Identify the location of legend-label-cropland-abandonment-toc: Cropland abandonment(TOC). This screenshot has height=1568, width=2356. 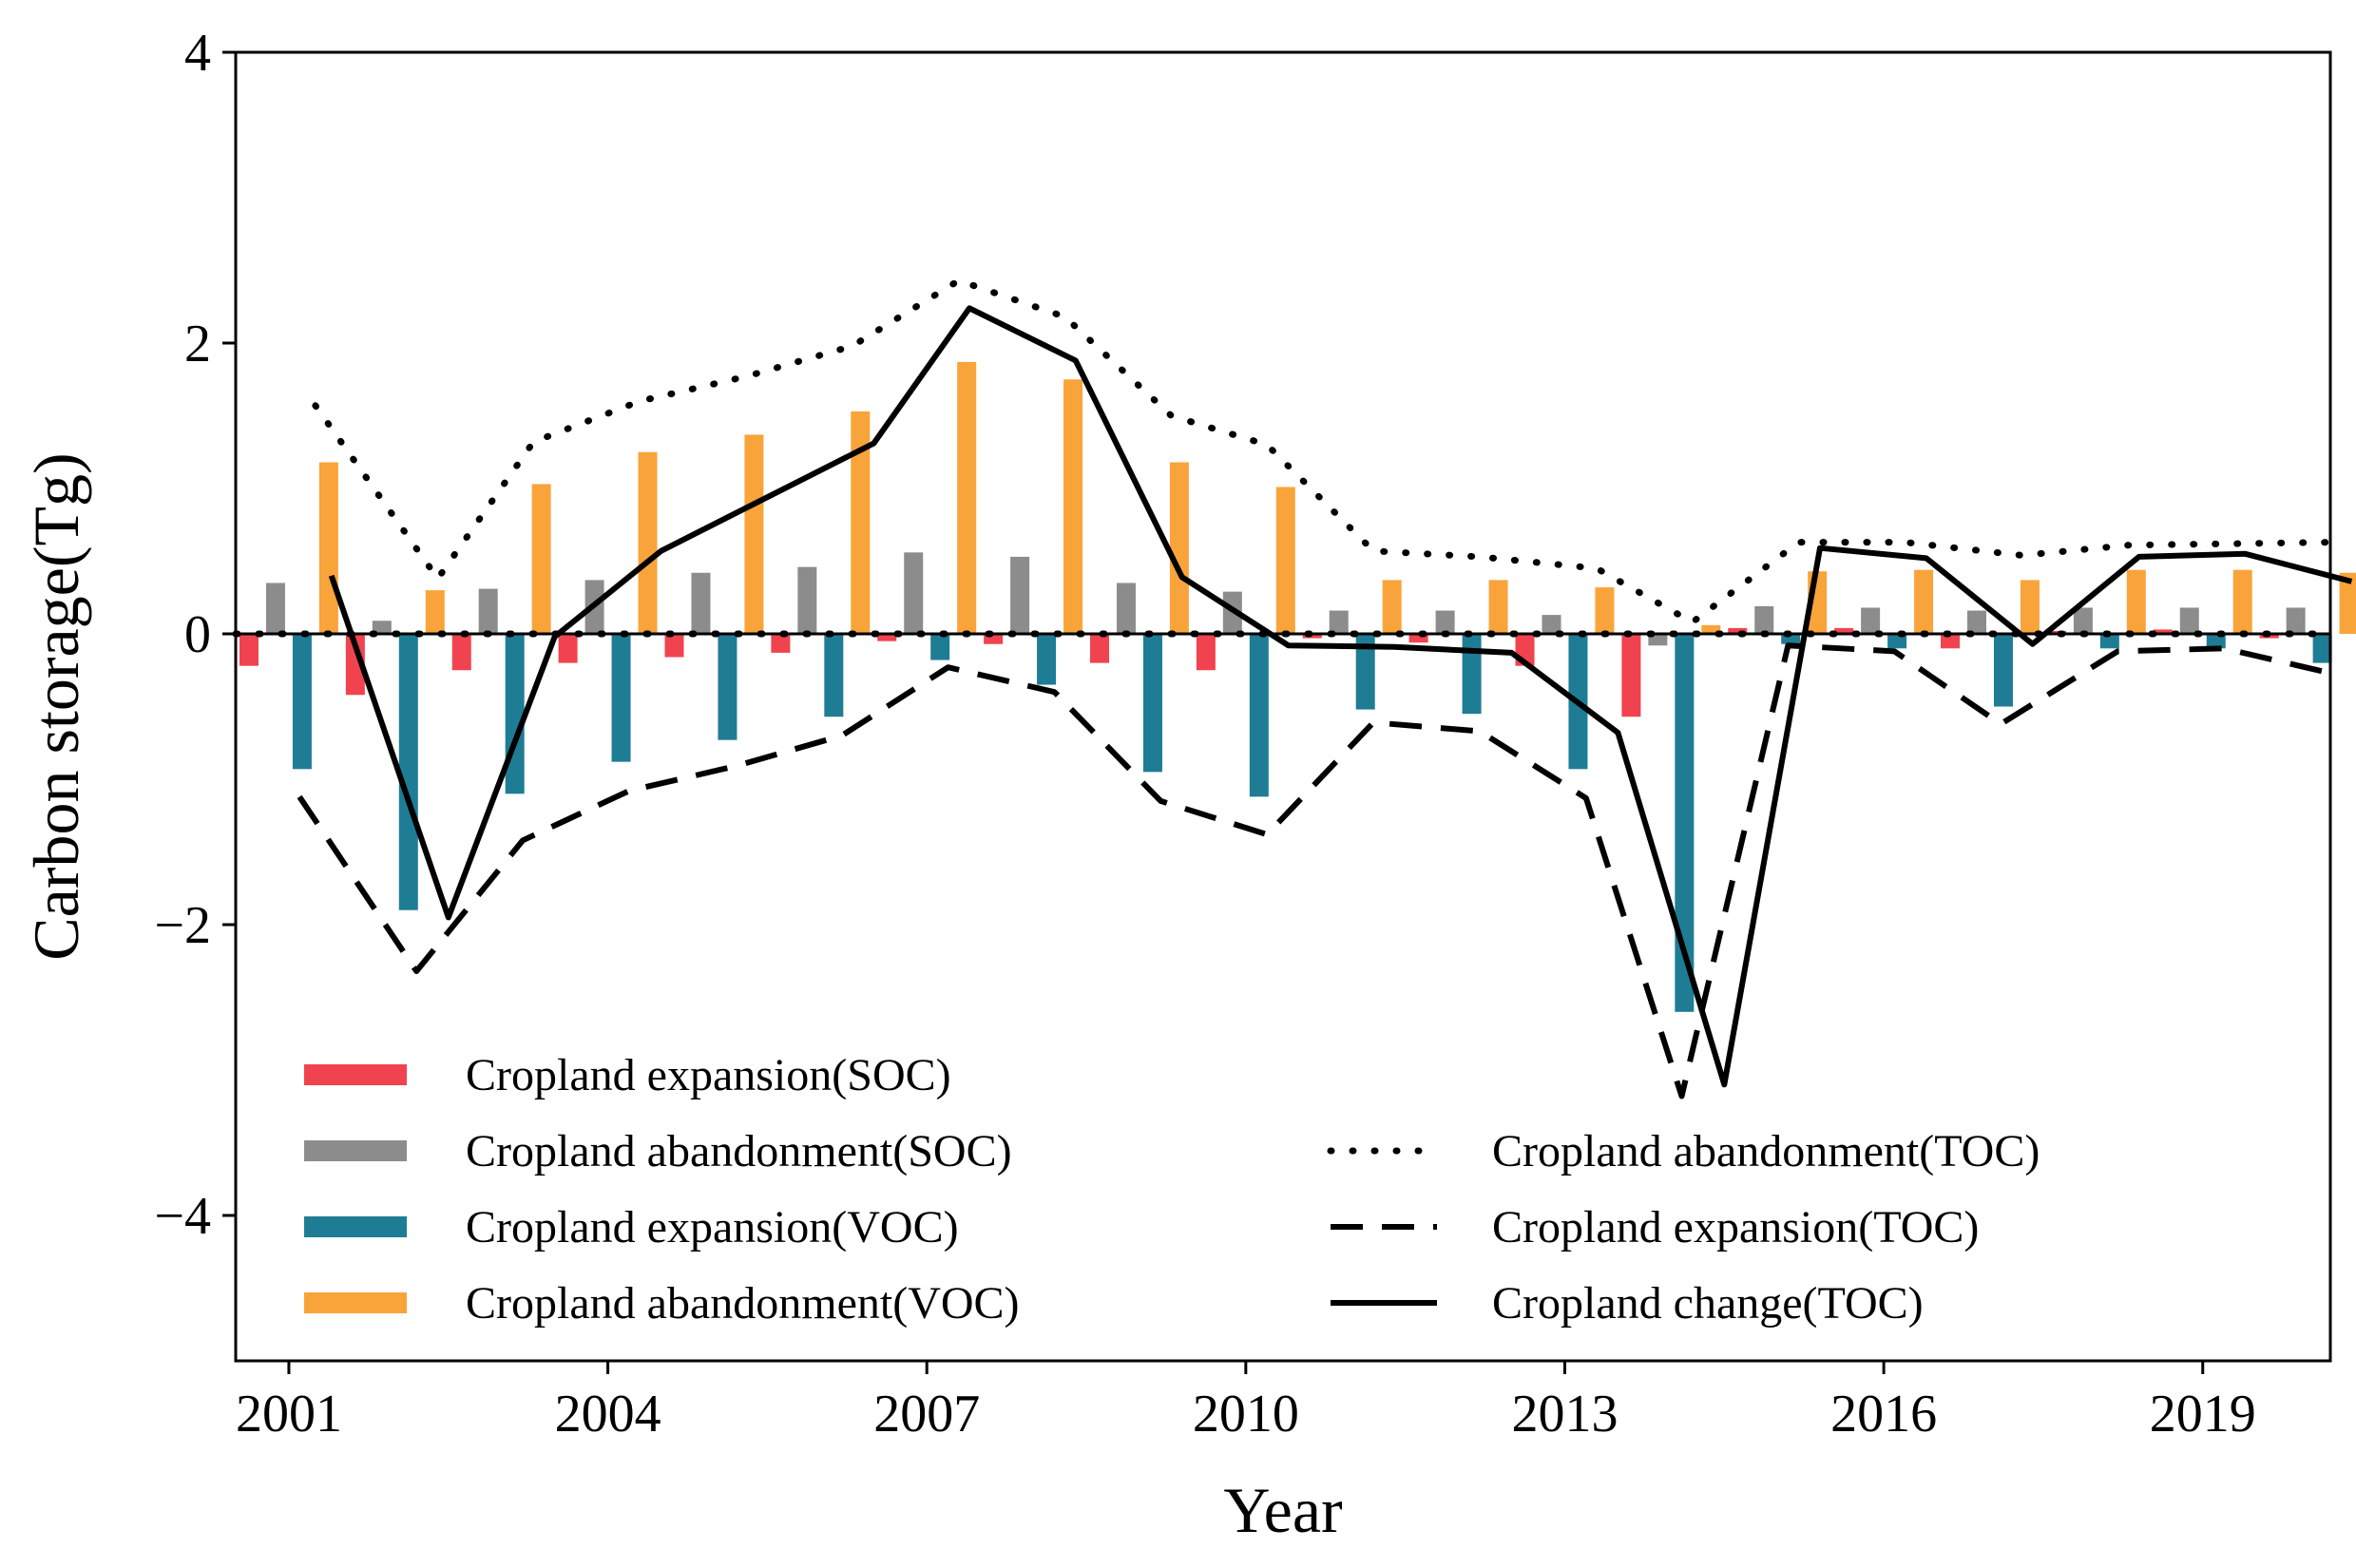
(1766, 1151).